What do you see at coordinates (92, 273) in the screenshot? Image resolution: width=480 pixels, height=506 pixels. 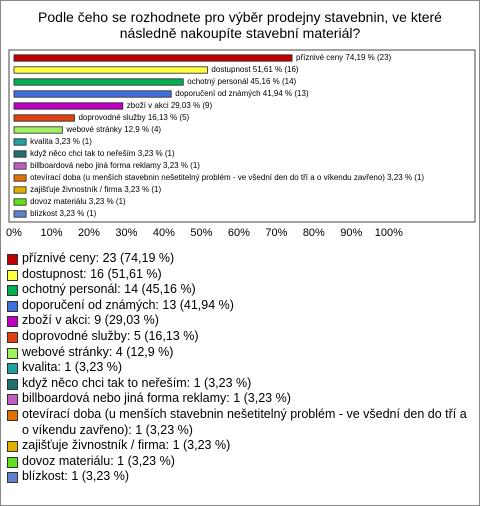 I see `legend-label: dostupnost: 16 (51,61 %)` at bounding box center [92, 273].